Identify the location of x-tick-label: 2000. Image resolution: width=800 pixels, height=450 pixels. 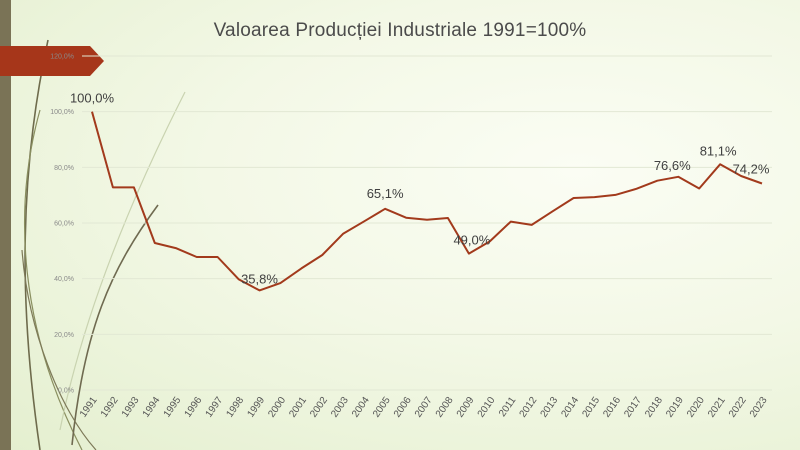
(277, 407).